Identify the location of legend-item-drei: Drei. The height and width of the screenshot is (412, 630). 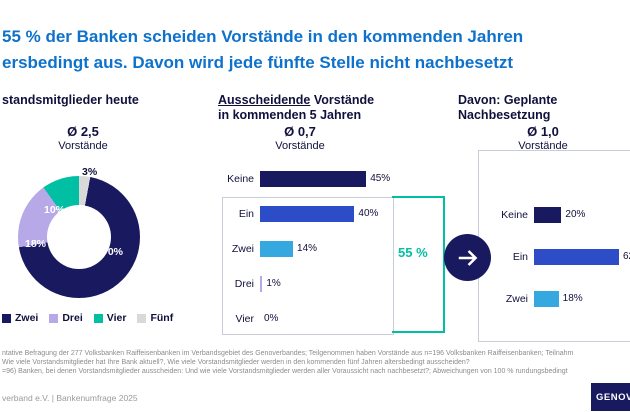
(66, 318).